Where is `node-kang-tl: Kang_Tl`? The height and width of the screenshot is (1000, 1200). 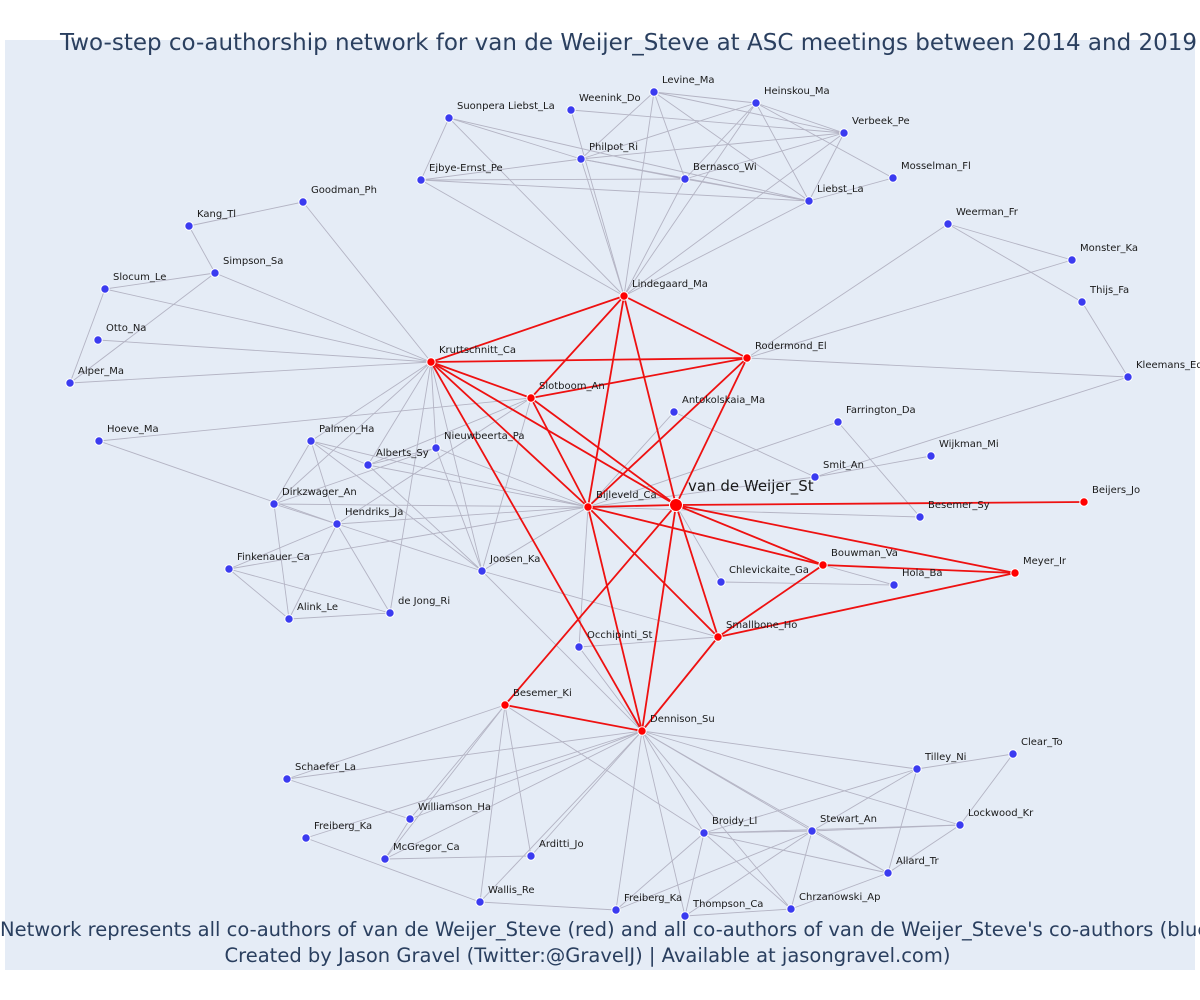 node-kang-tl: Kang_Tl is located at coordinates (210, 220).